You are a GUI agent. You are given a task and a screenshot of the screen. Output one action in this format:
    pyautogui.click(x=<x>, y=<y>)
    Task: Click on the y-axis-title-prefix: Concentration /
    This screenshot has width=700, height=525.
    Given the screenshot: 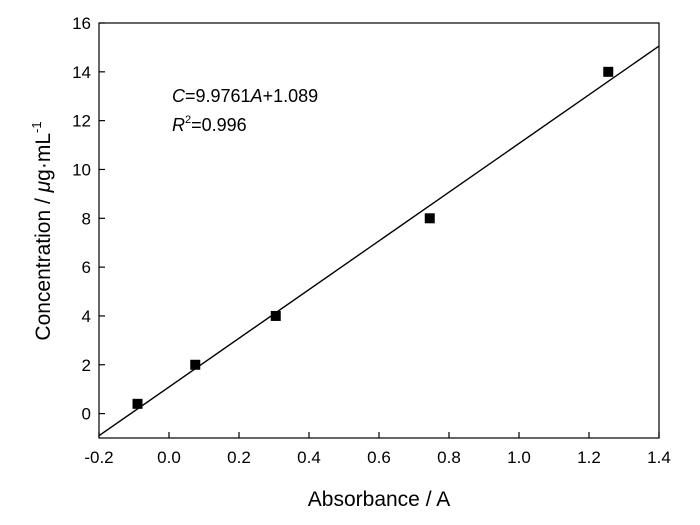 What is the action you would take?
    pyautogui.click(x=43, y=266)
    